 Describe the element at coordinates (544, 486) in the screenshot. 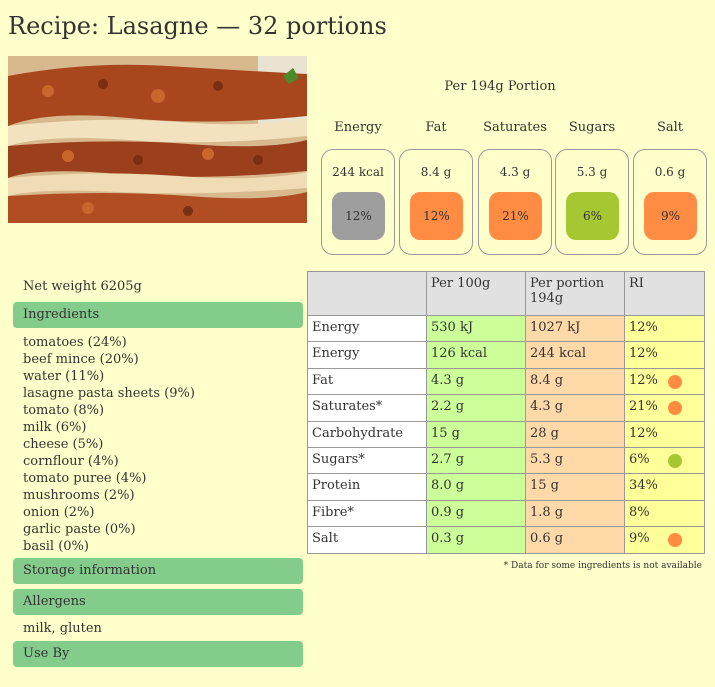

I see `per-portion-value-text: 15 g` at that location.